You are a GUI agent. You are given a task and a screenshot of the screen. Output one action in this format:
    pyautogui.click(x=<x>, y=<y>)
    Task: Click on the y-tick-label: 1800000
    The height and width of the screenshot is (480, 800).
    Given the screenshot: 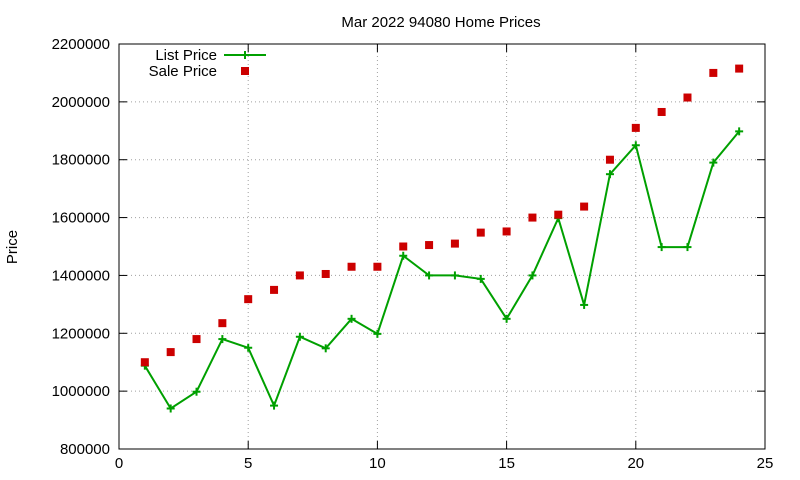 What is the action you would take?
    pyautogui.click(x=81, y=160)
    